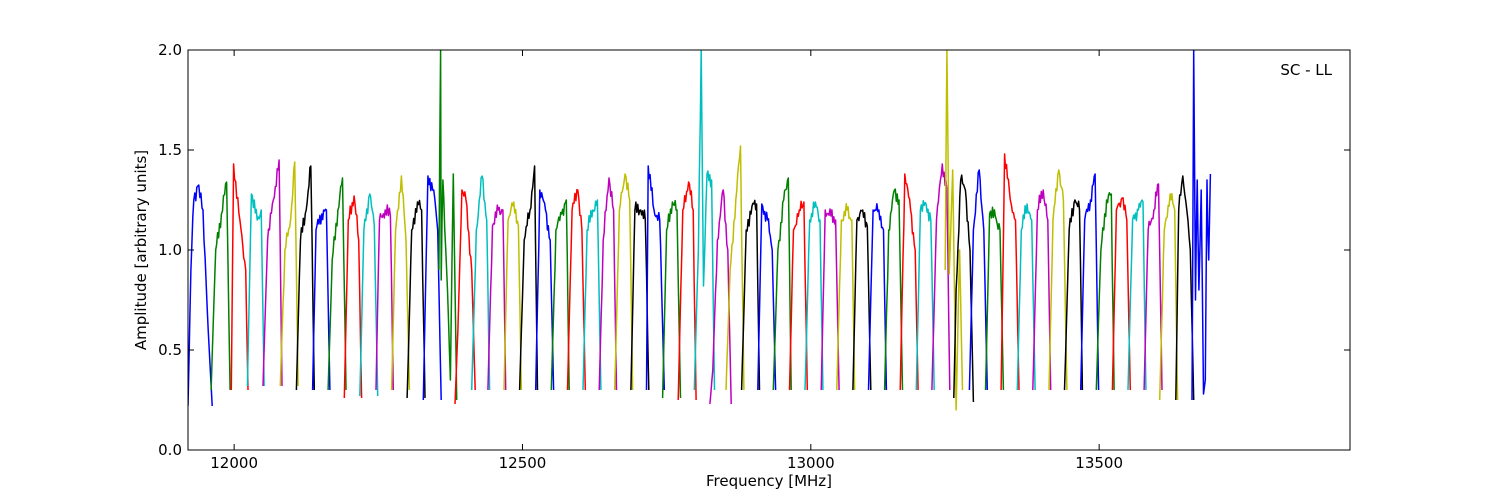  I want to click on y-tick-label-0: 0.0, so click(170, 450).